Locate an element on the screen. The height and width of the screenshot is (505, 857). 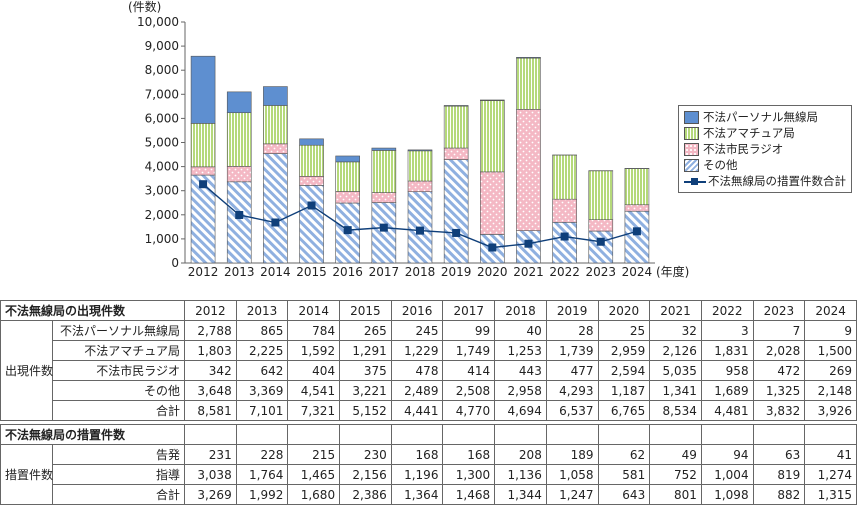
row-label: 指導 is located at coordinates (119, 475).